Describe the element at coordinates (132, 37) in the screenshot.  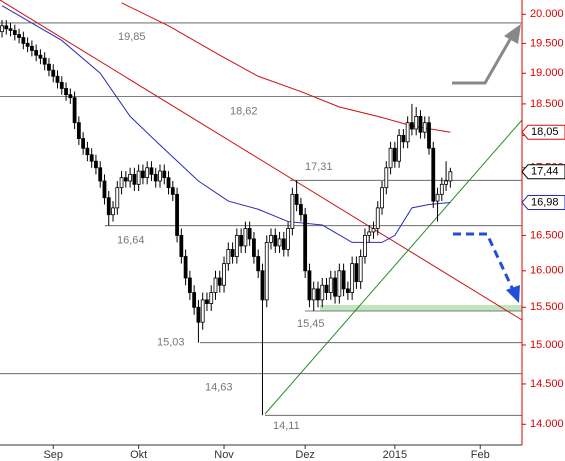
I see `level-label: 19,85` at that location.